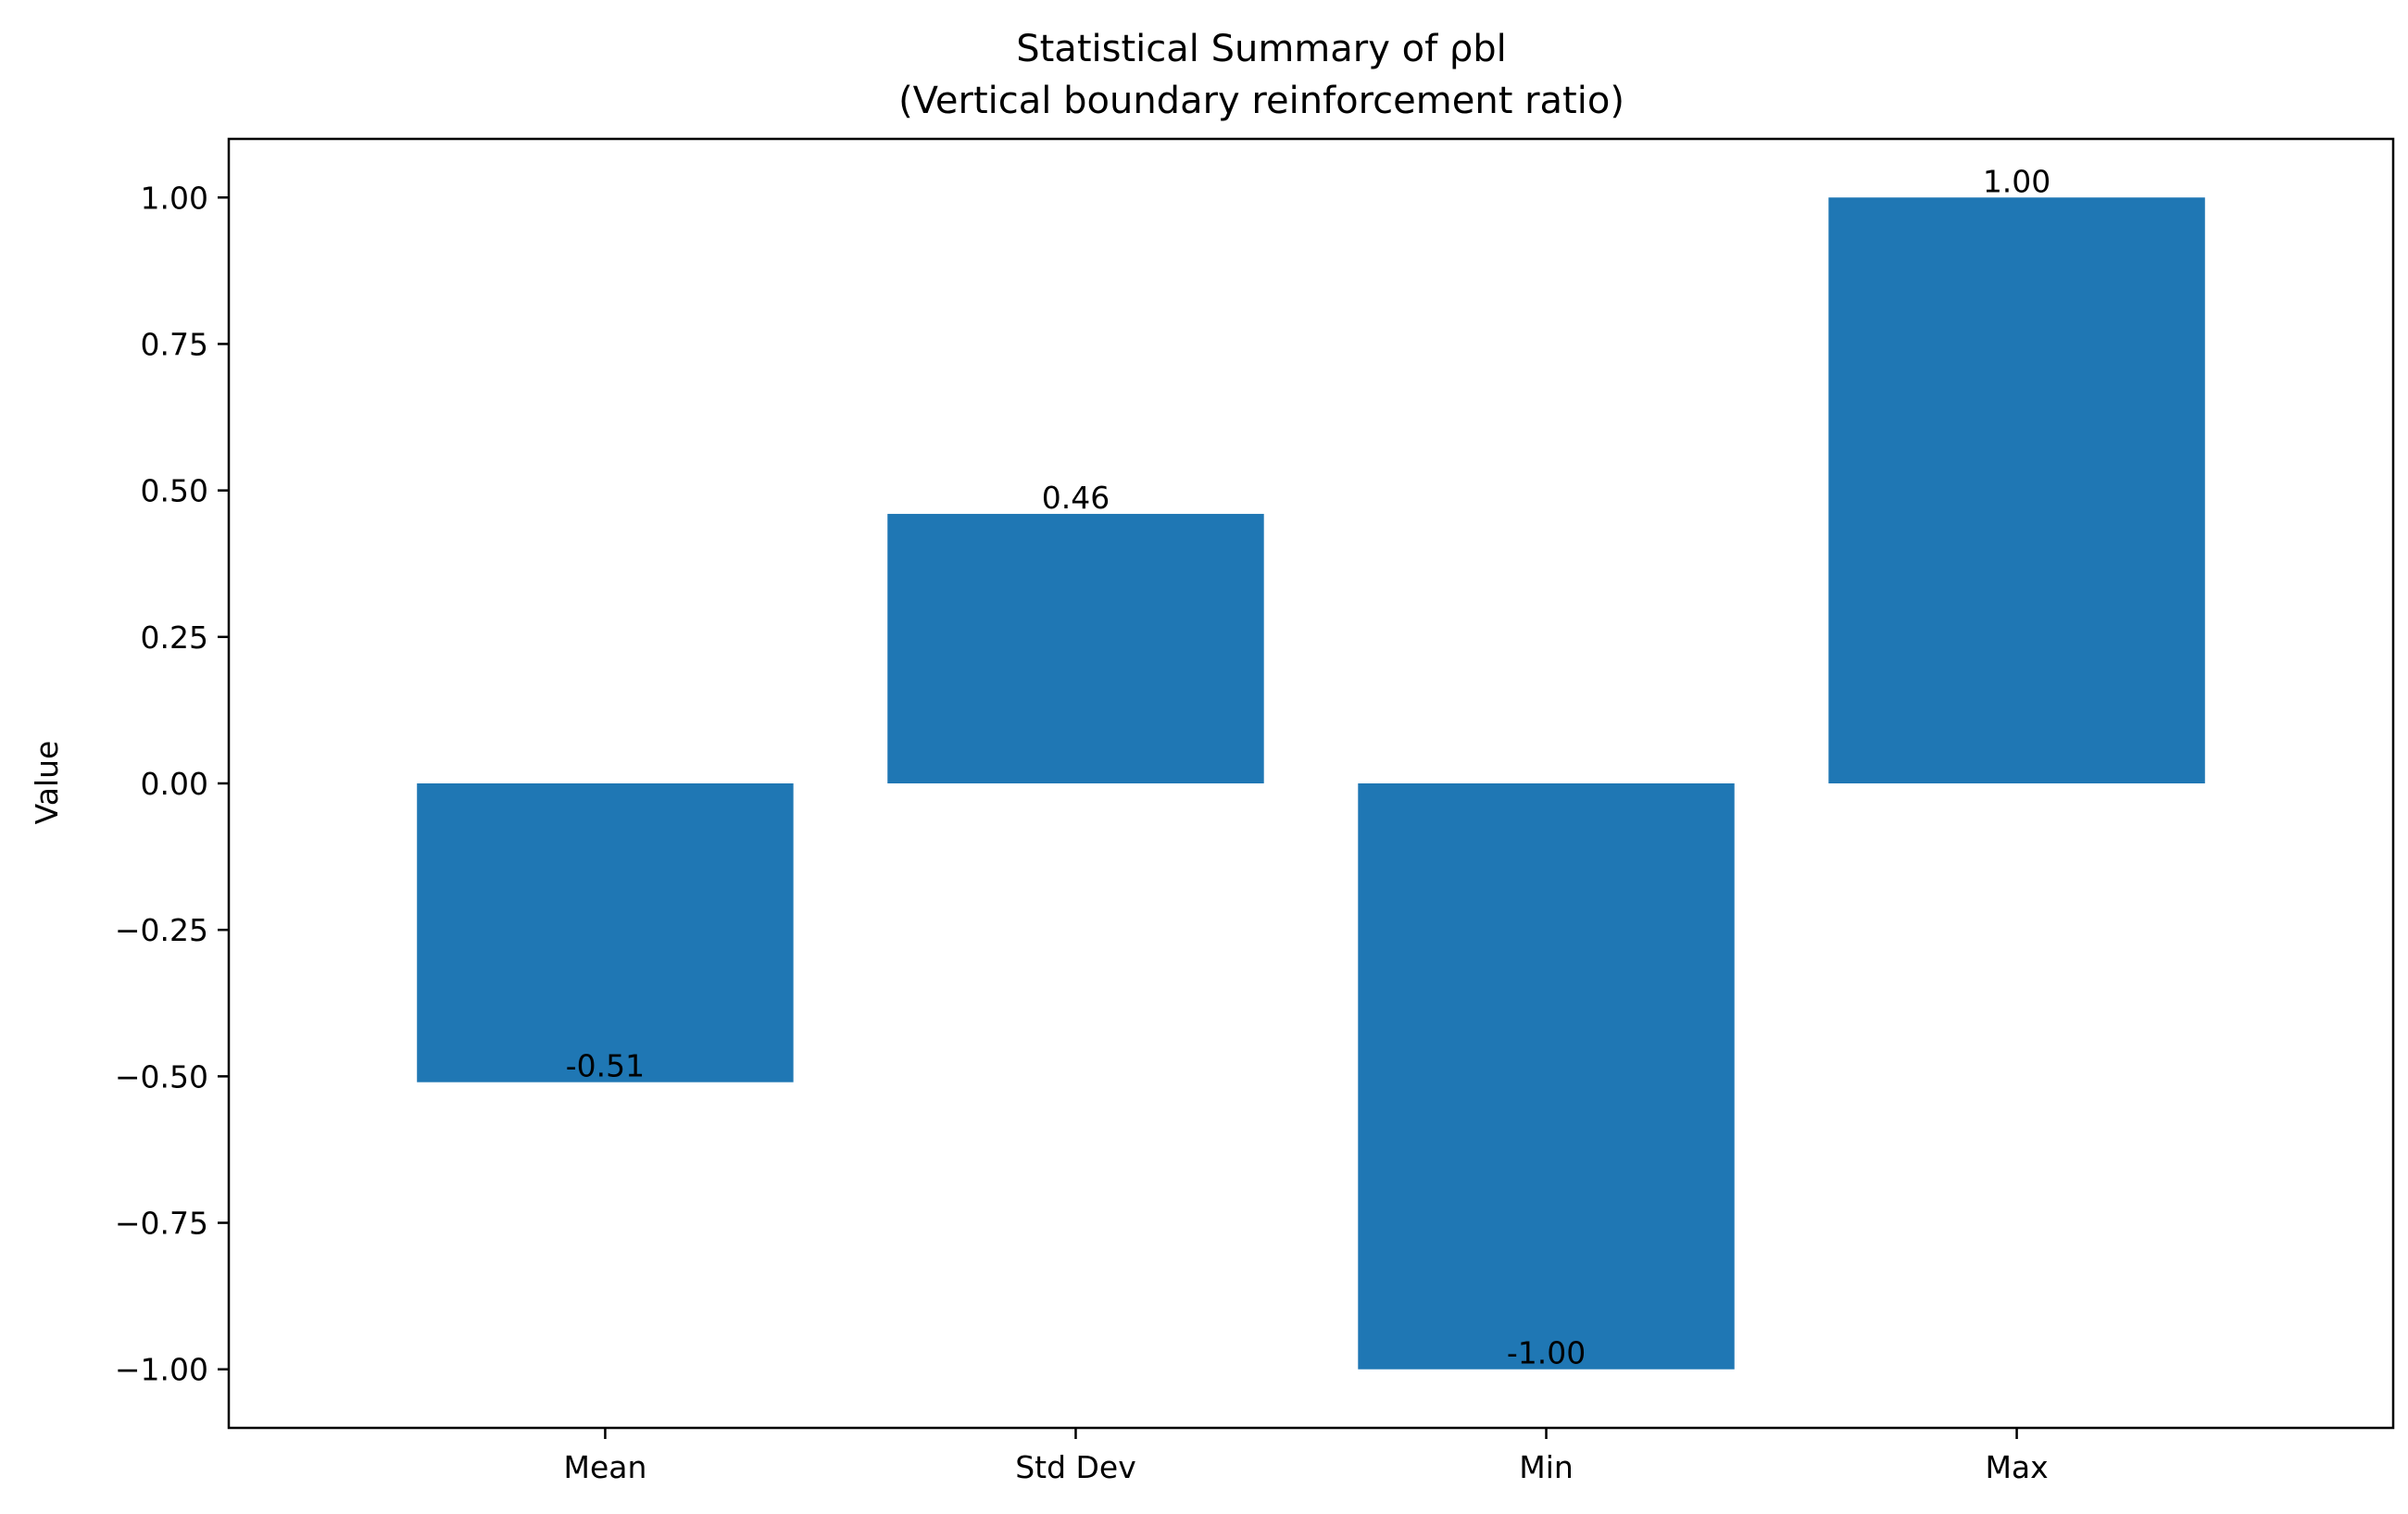 This screenshot has height=1514, width=2408. What do you see at coordinates (1546, 1467) in the screenshot?
I see `x-tick-label: Min` at bounding box center [1546, 1467].